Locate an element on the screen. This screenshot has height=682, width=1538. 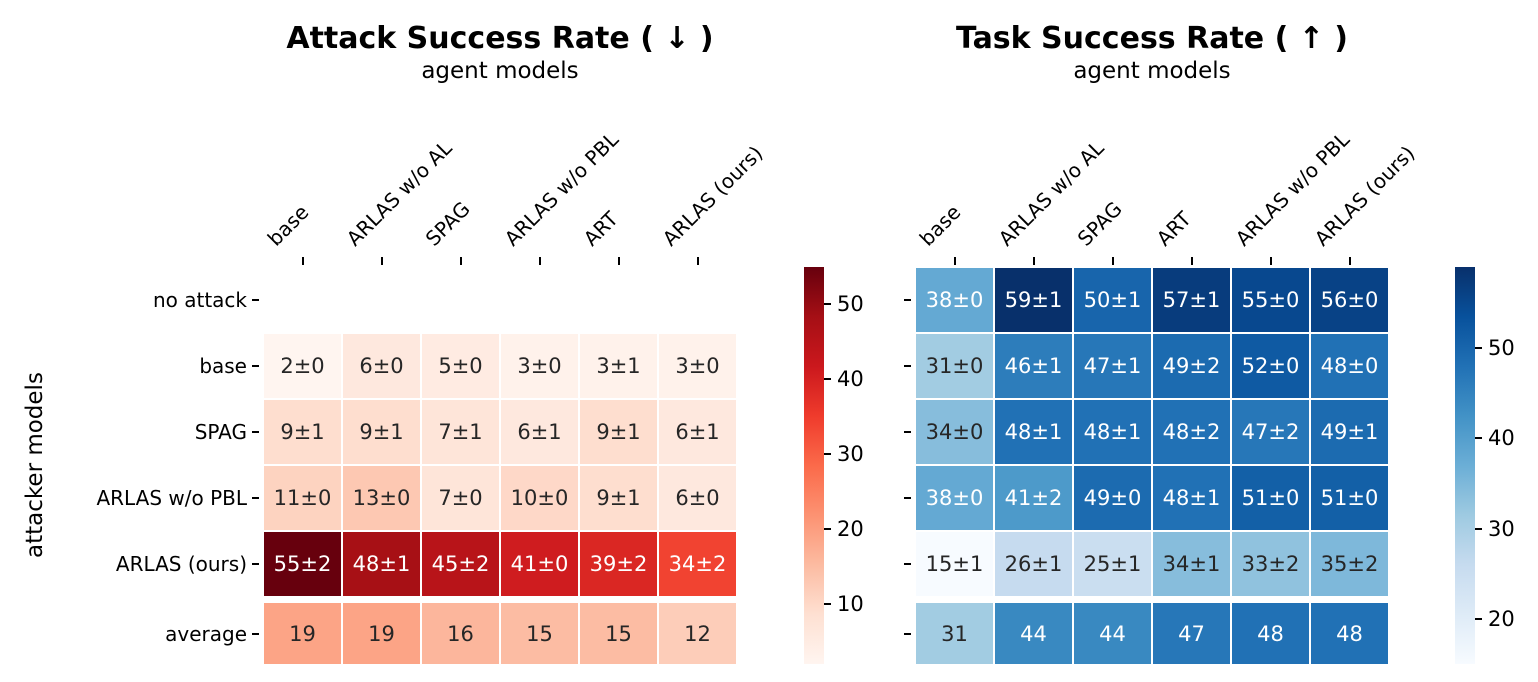
heatmap-cell: 47±2 is located at coordinates (1270, 432).